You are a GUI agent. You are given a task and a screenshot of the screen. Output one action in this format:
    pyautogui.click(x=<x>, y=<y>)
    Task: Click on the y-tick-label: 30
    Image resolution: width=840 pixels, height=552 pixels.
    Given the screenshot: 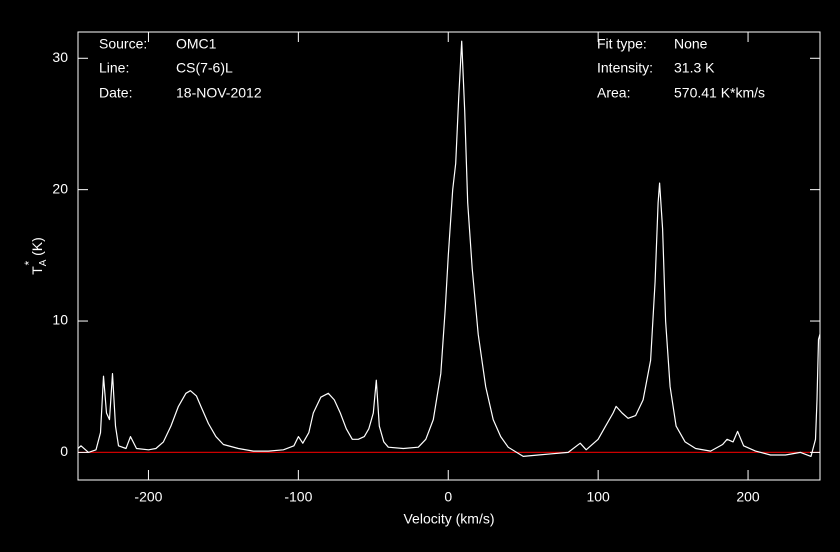 What is the action you would take?
    pyautogui.click(x=60, y=57)
    